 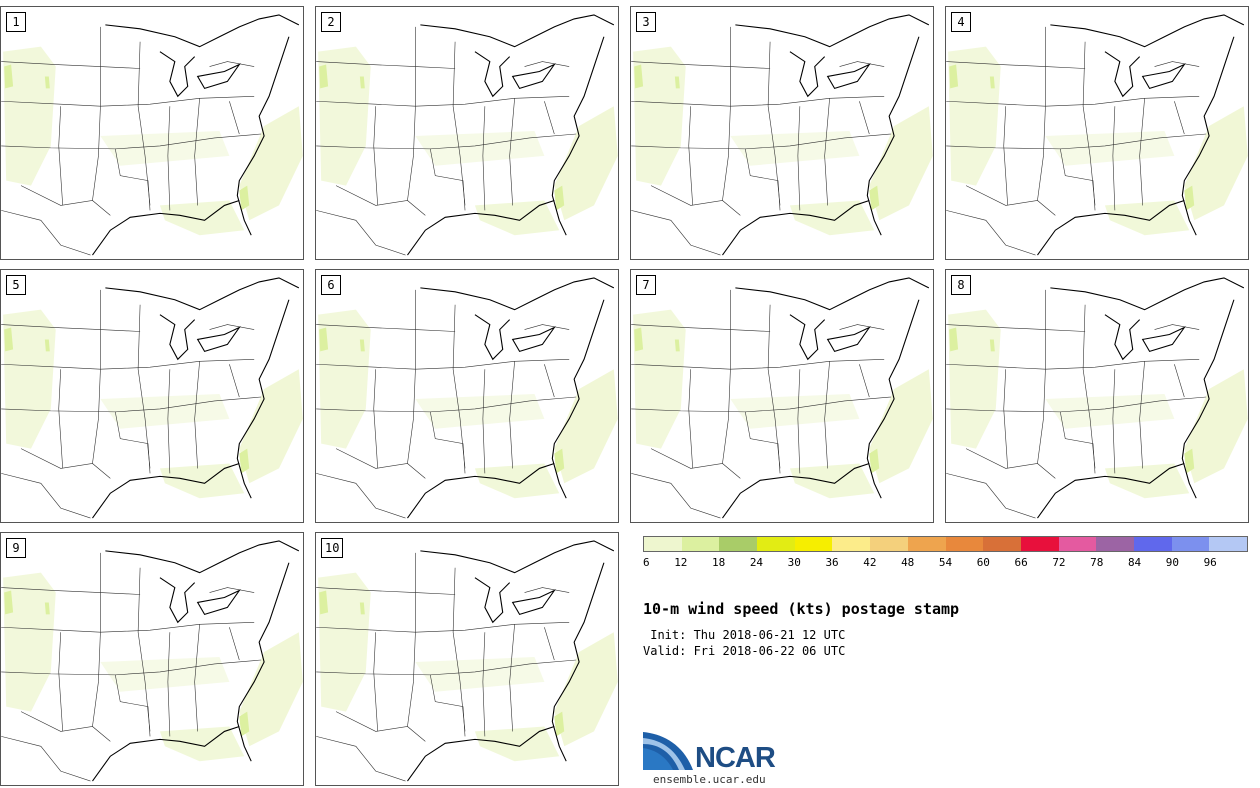 I want to click on member-9-map-panel: 9, so click(x=152, y=659).